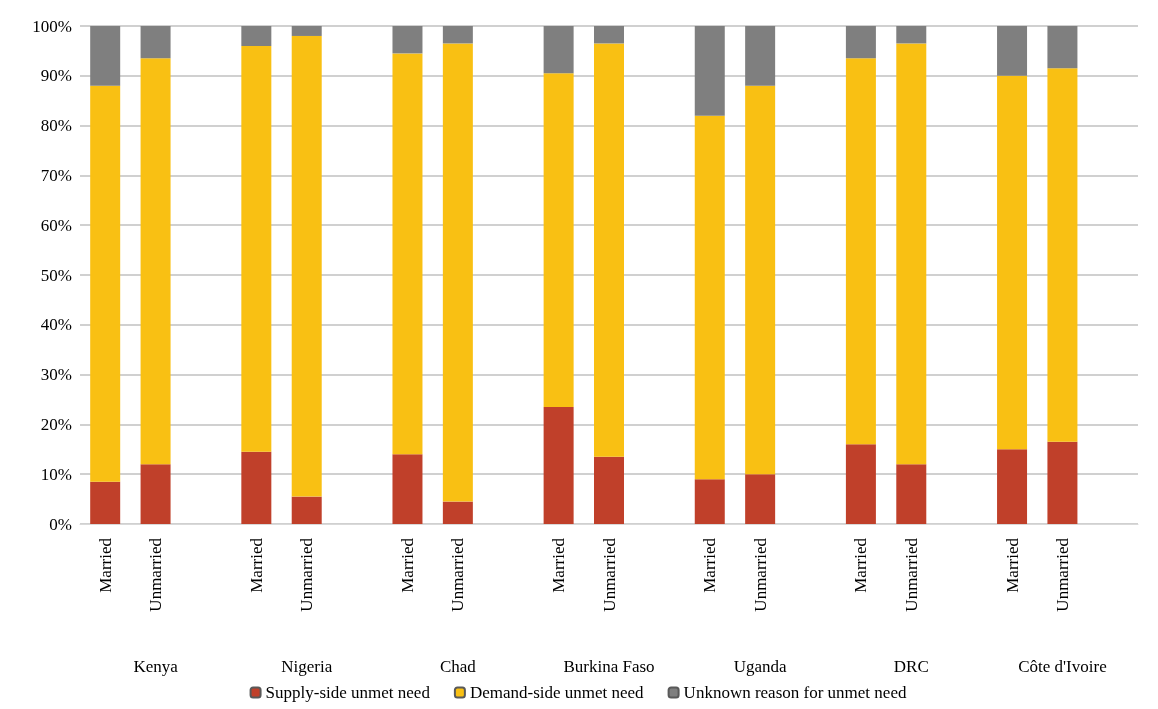  I want to click on legend-label: Demand-side unmet need, so click(557, 692).